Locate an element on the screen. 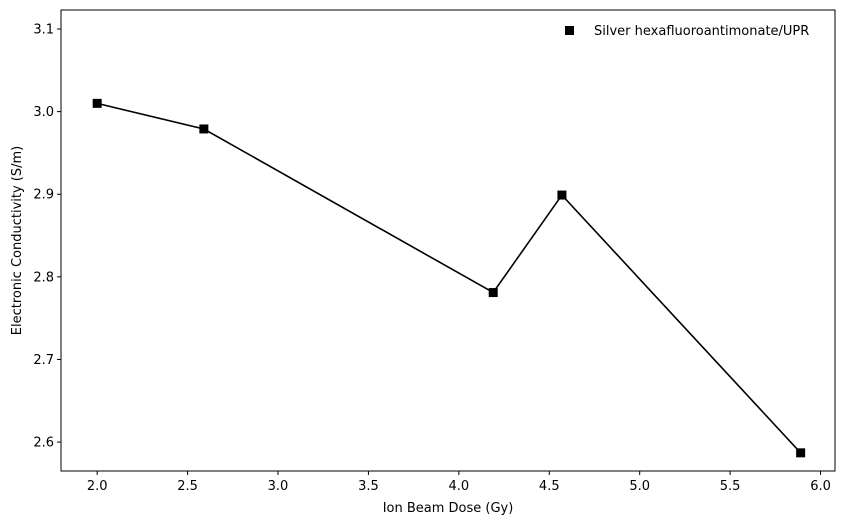  x-axis-label: Ion Beam Dose (Gy) is located at coordinates (448, 508).